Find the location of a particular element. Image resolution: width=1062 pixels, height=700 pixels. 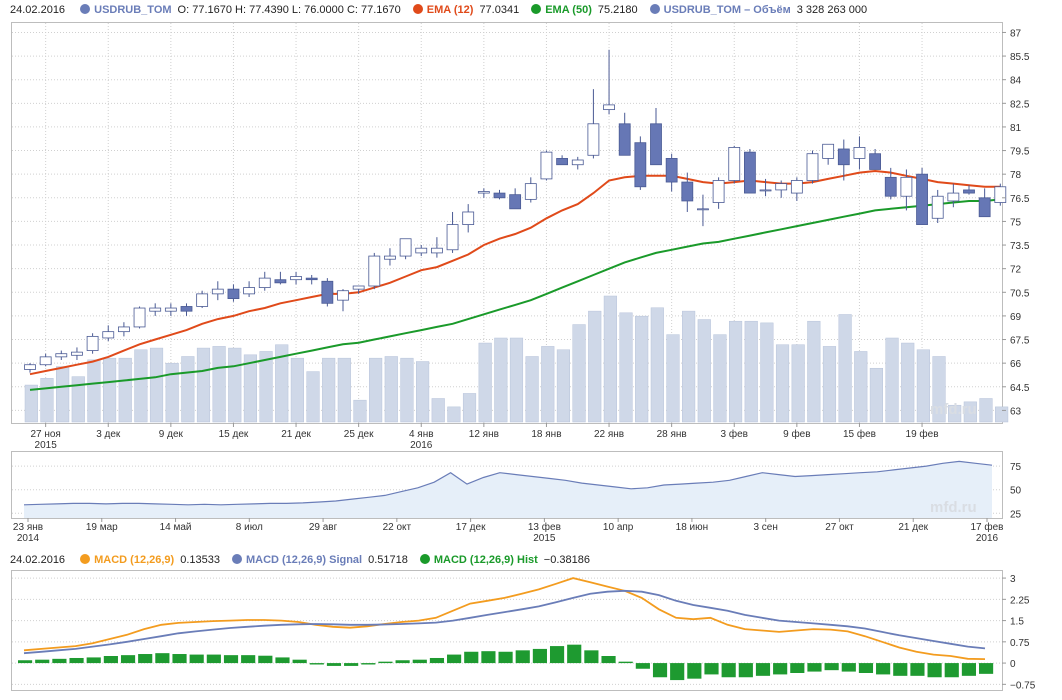

macd-y-label: 3 is located at coordinates (1013, 579).